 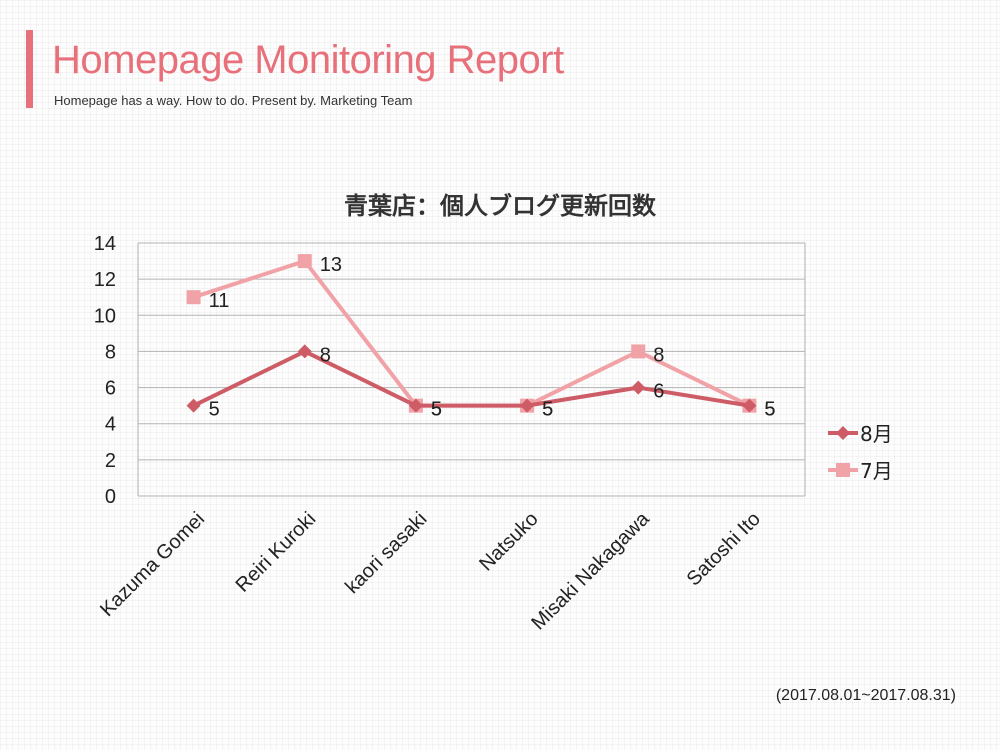 What do you see at coordinates (471, 378) in the screenshot?
I see `series-line-aug` at bounding box center [471, 378].